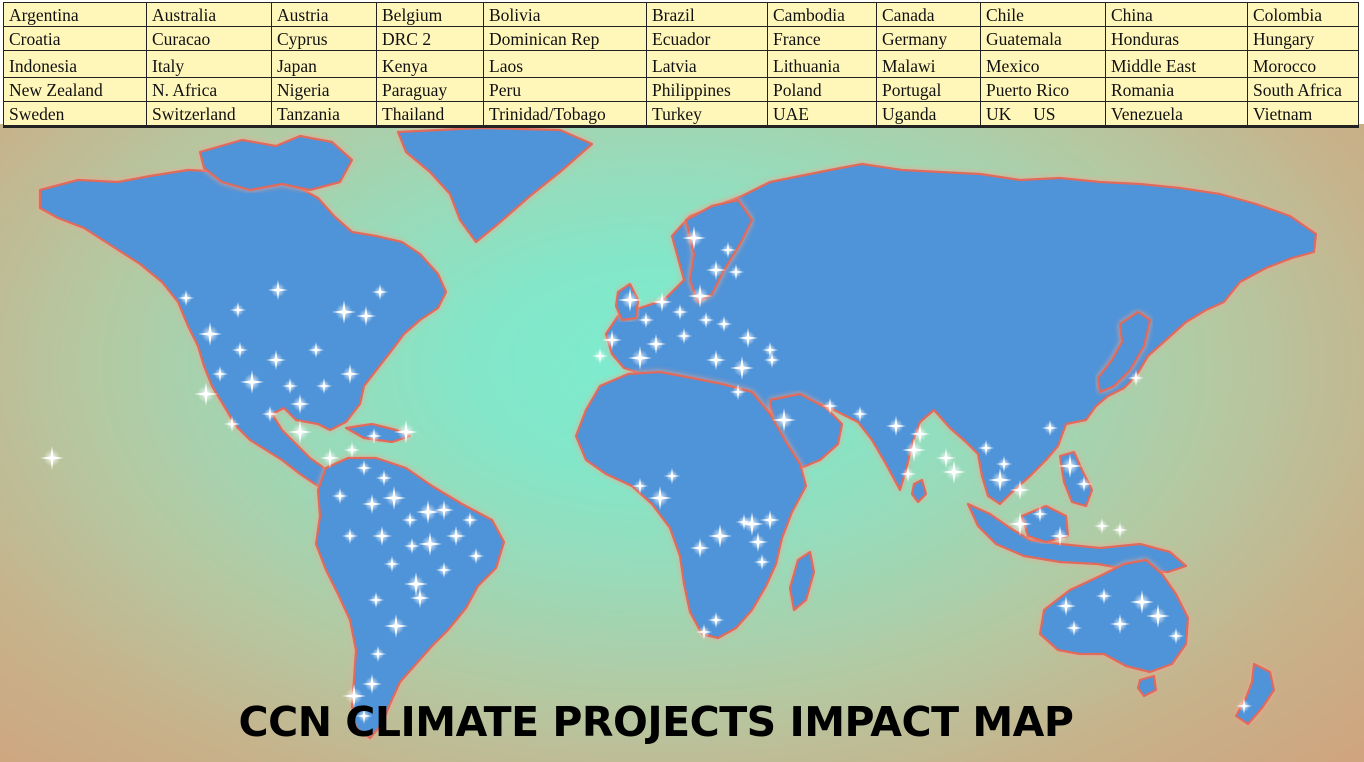 Image resolution: width=1364 pixels, height=762 pixels. I want to click on australia-landmass, so click(1114, 616).